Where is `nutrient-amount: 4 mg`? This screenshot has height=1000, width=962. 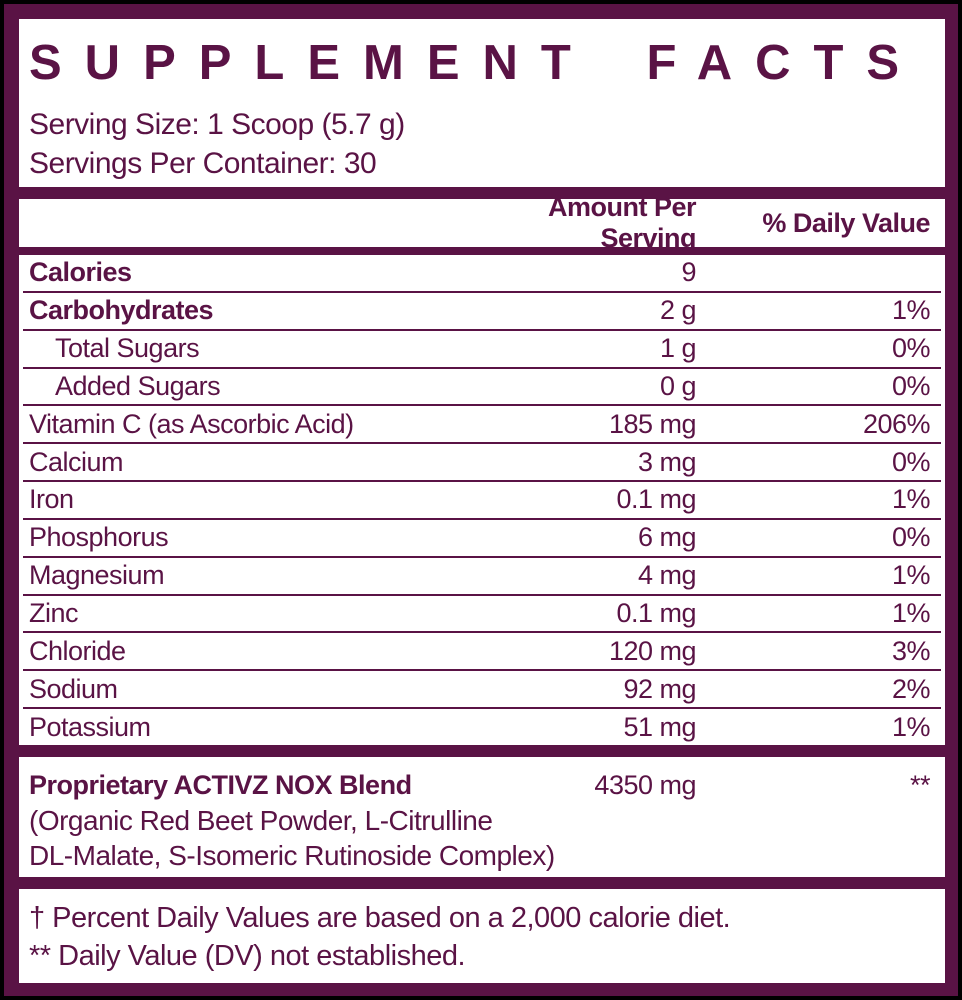 nutrient-amount: 4 mg is located at coordinates (667, 575).